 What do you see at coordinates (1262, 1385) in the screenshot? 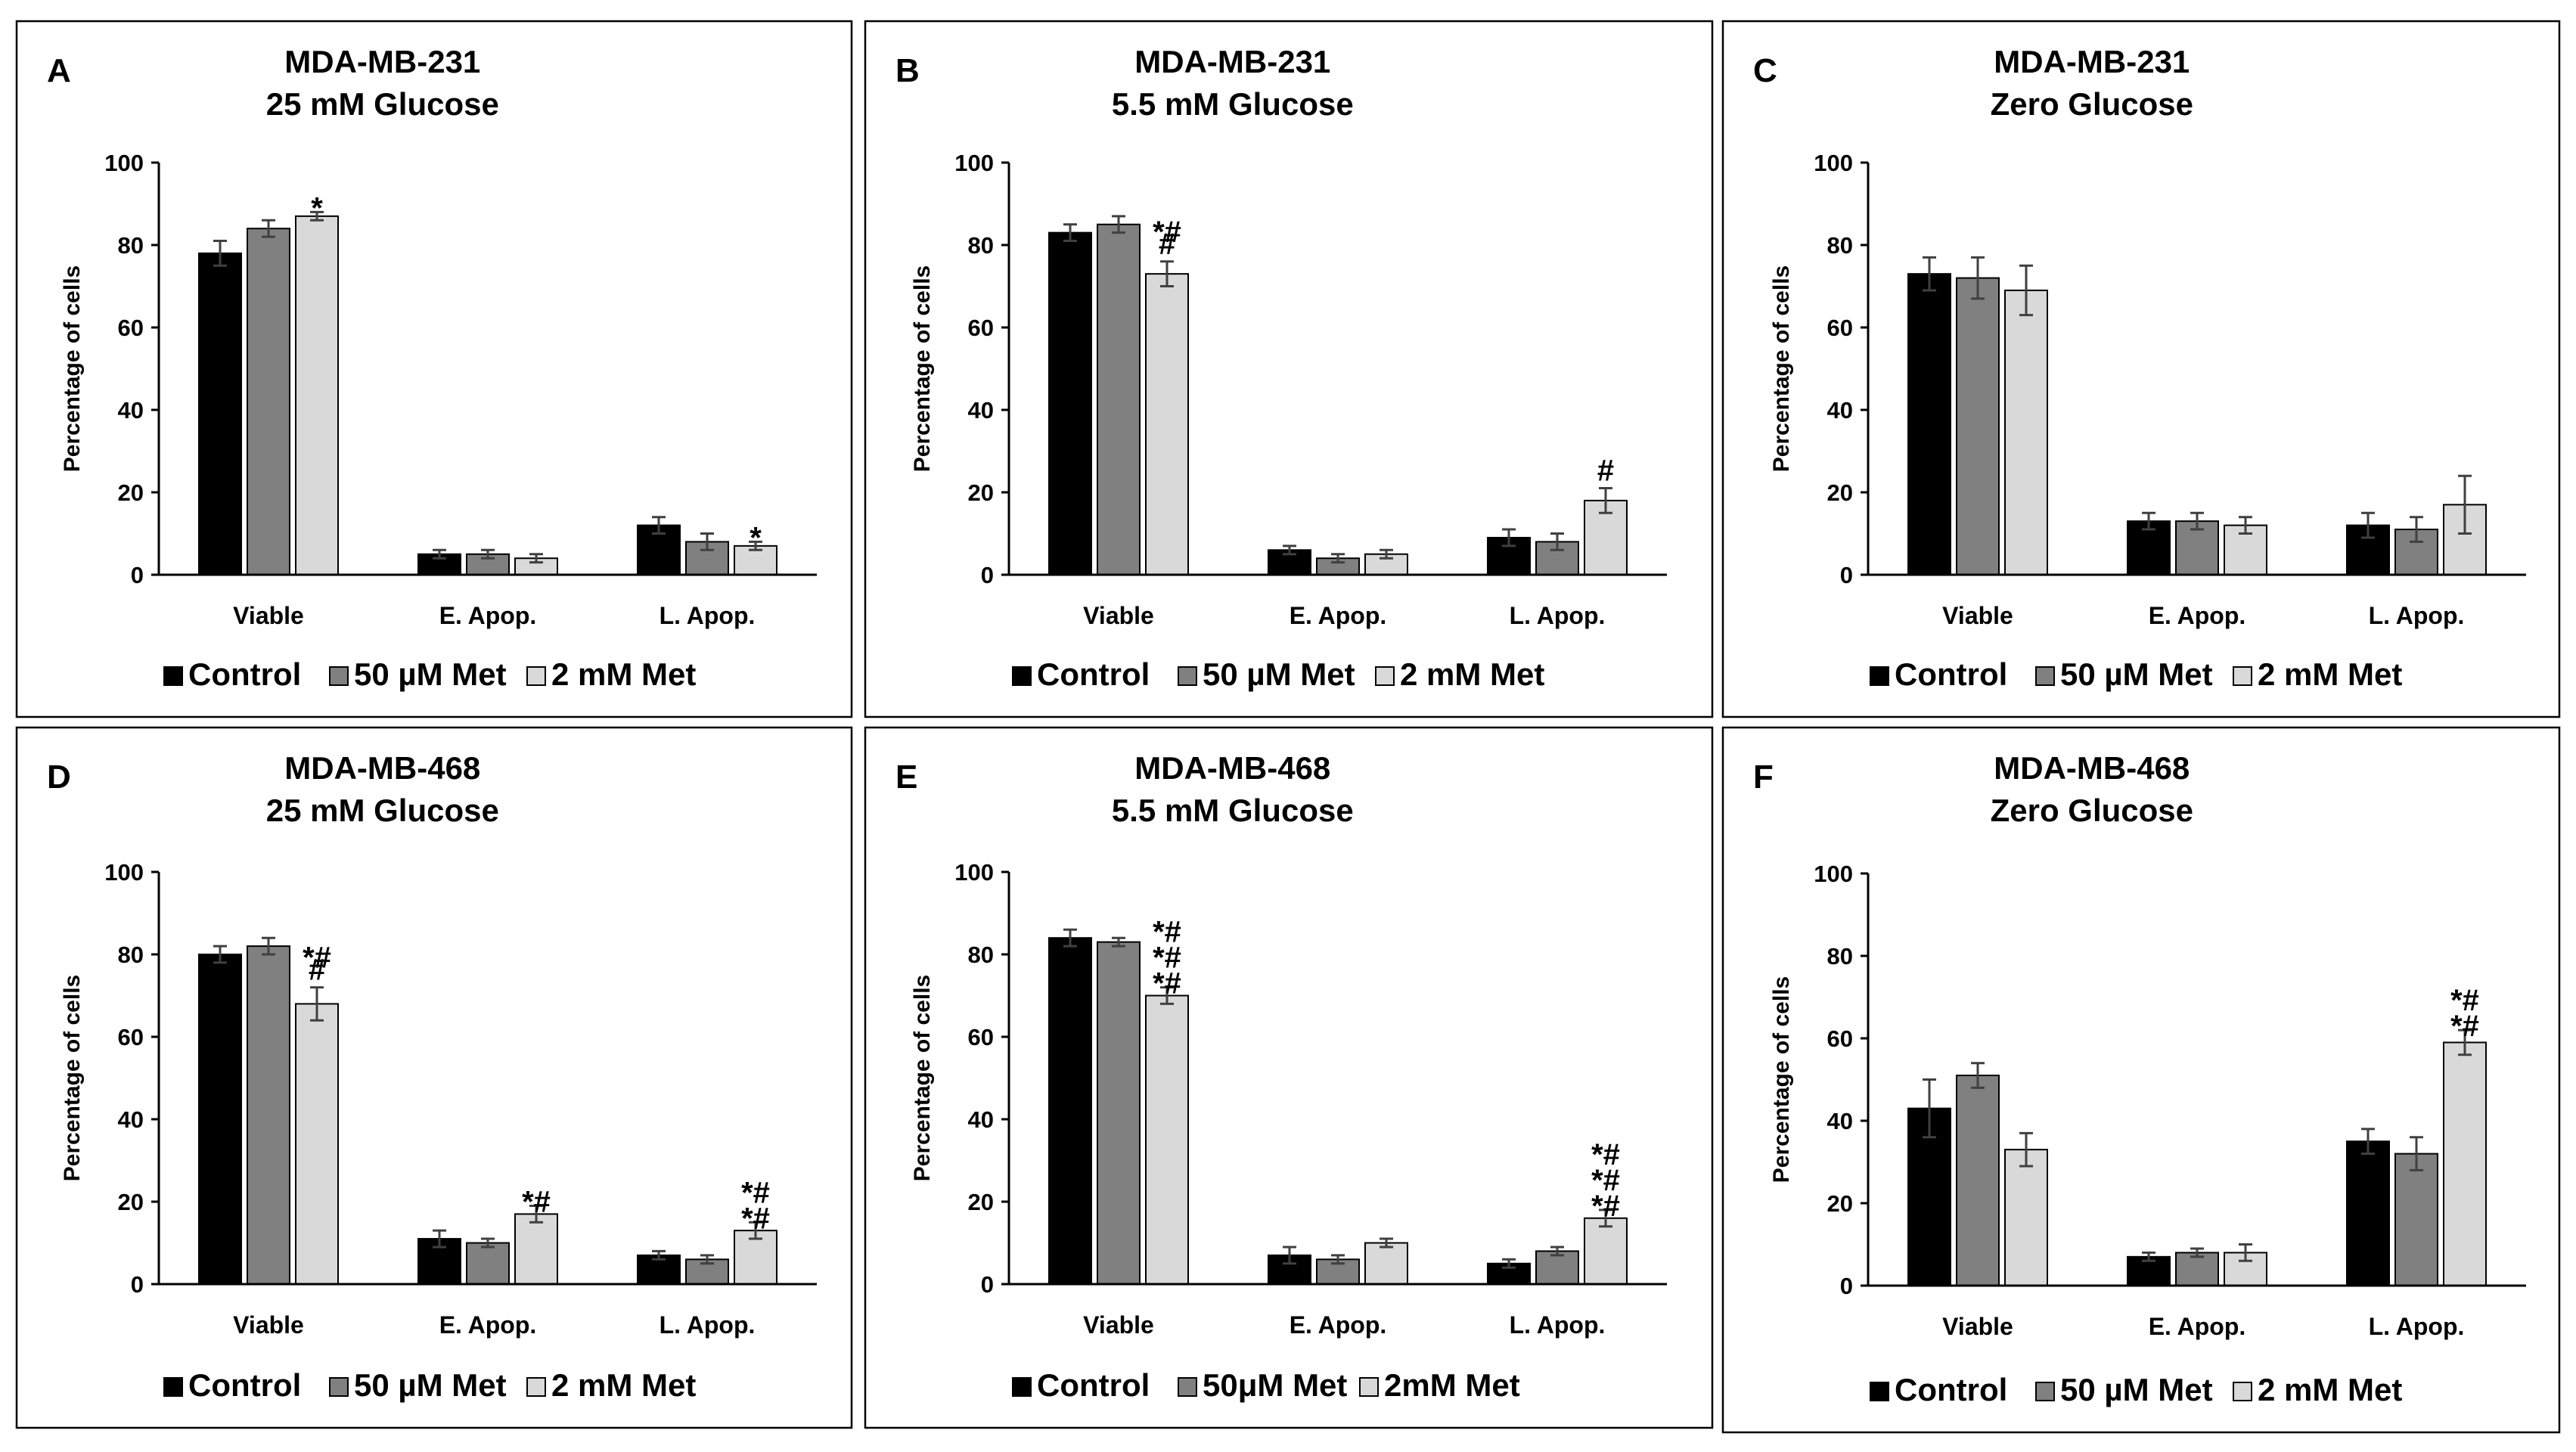
I see `legend-item-1: 50μM Met` at bounding box center [1262, 1385].